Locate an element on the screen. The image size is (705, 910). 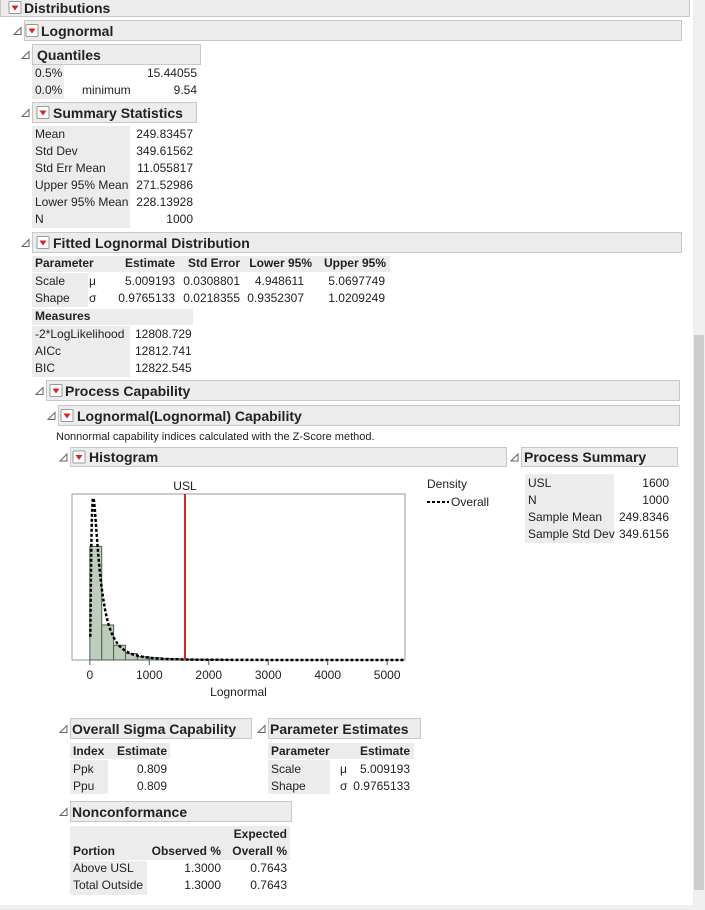
row-value: 349.6156 is located at coordinates (643, 534).